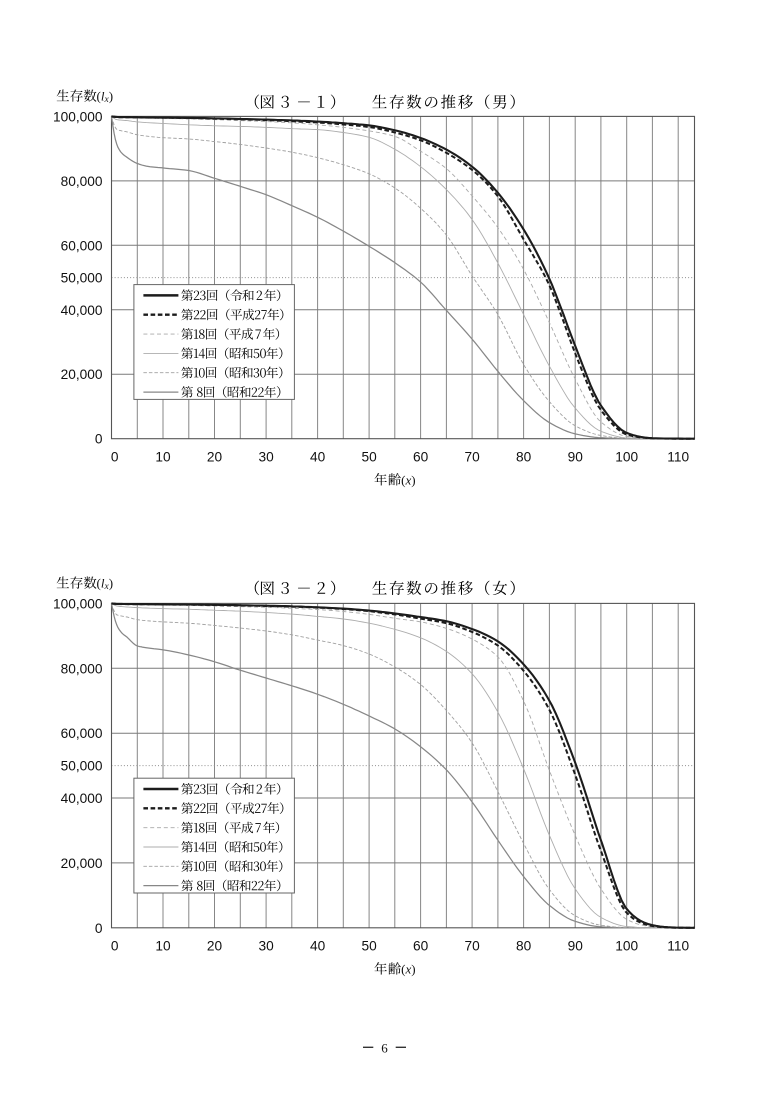 This screenshot has width=763, height=1099. I want to click on svg-text: 6, so click(384, 1047).